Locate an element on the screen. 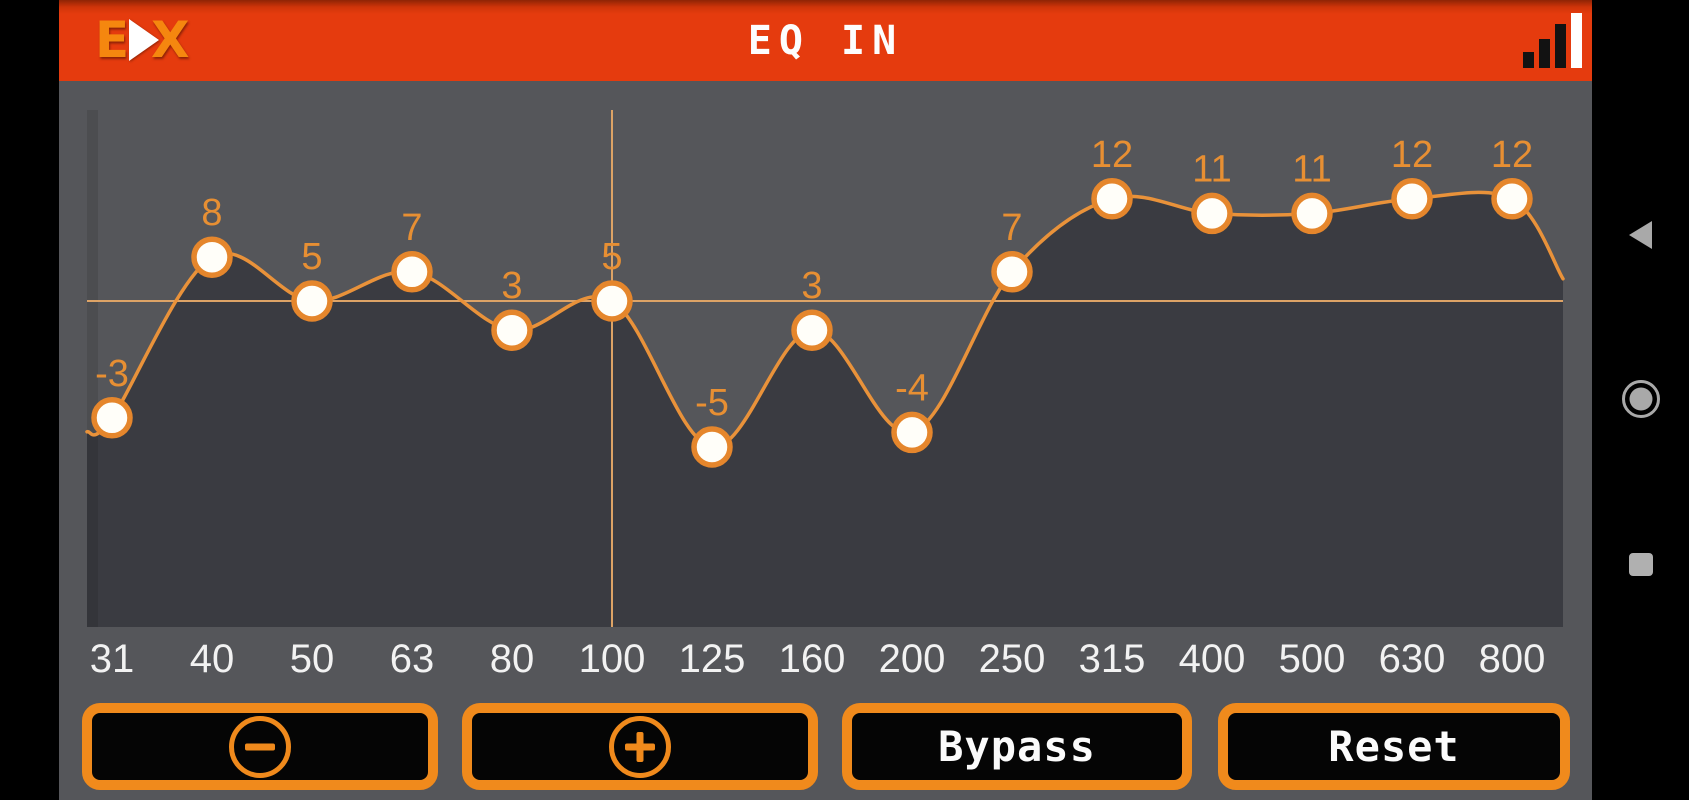  bypass-button-label: Bypass is located at coordinates (1017, 746).